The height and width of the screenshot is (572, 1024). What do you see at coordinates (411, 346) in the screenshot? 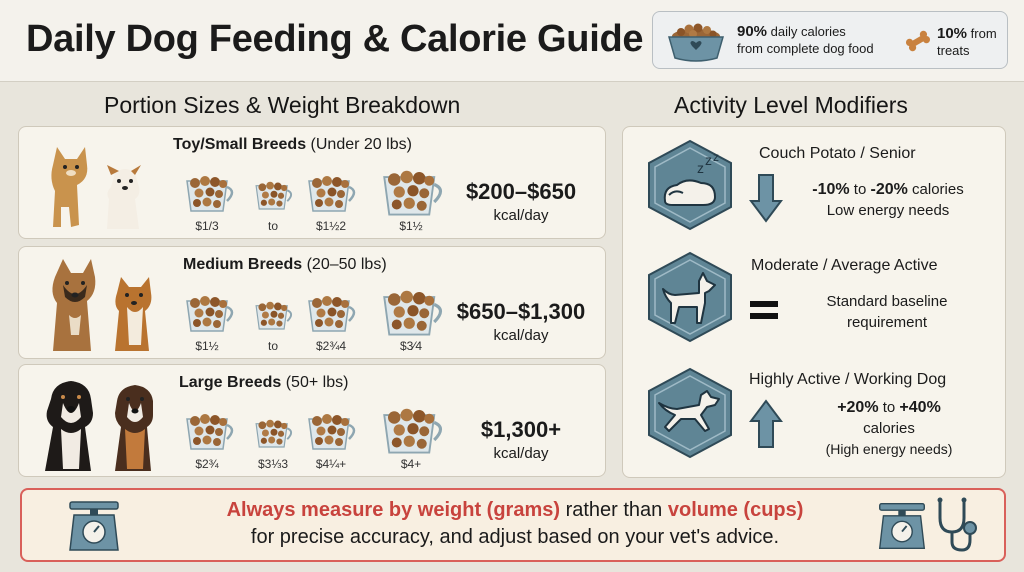
I see `cup-label: $3⁄4` at bounding box center [411, 346].